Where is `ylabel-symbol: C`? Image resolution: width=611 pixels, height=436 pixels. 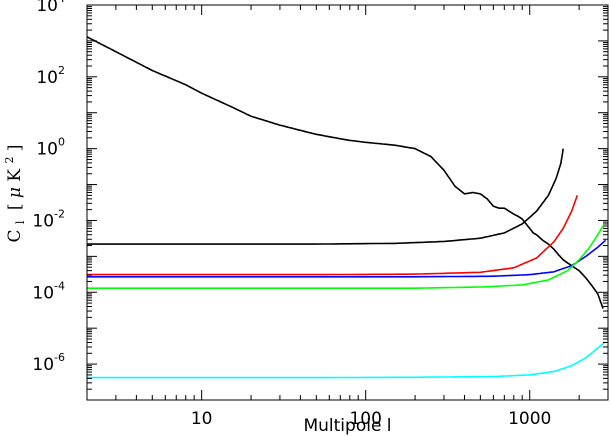 ylabel-symbol: C is located at coordinates (15, 235).